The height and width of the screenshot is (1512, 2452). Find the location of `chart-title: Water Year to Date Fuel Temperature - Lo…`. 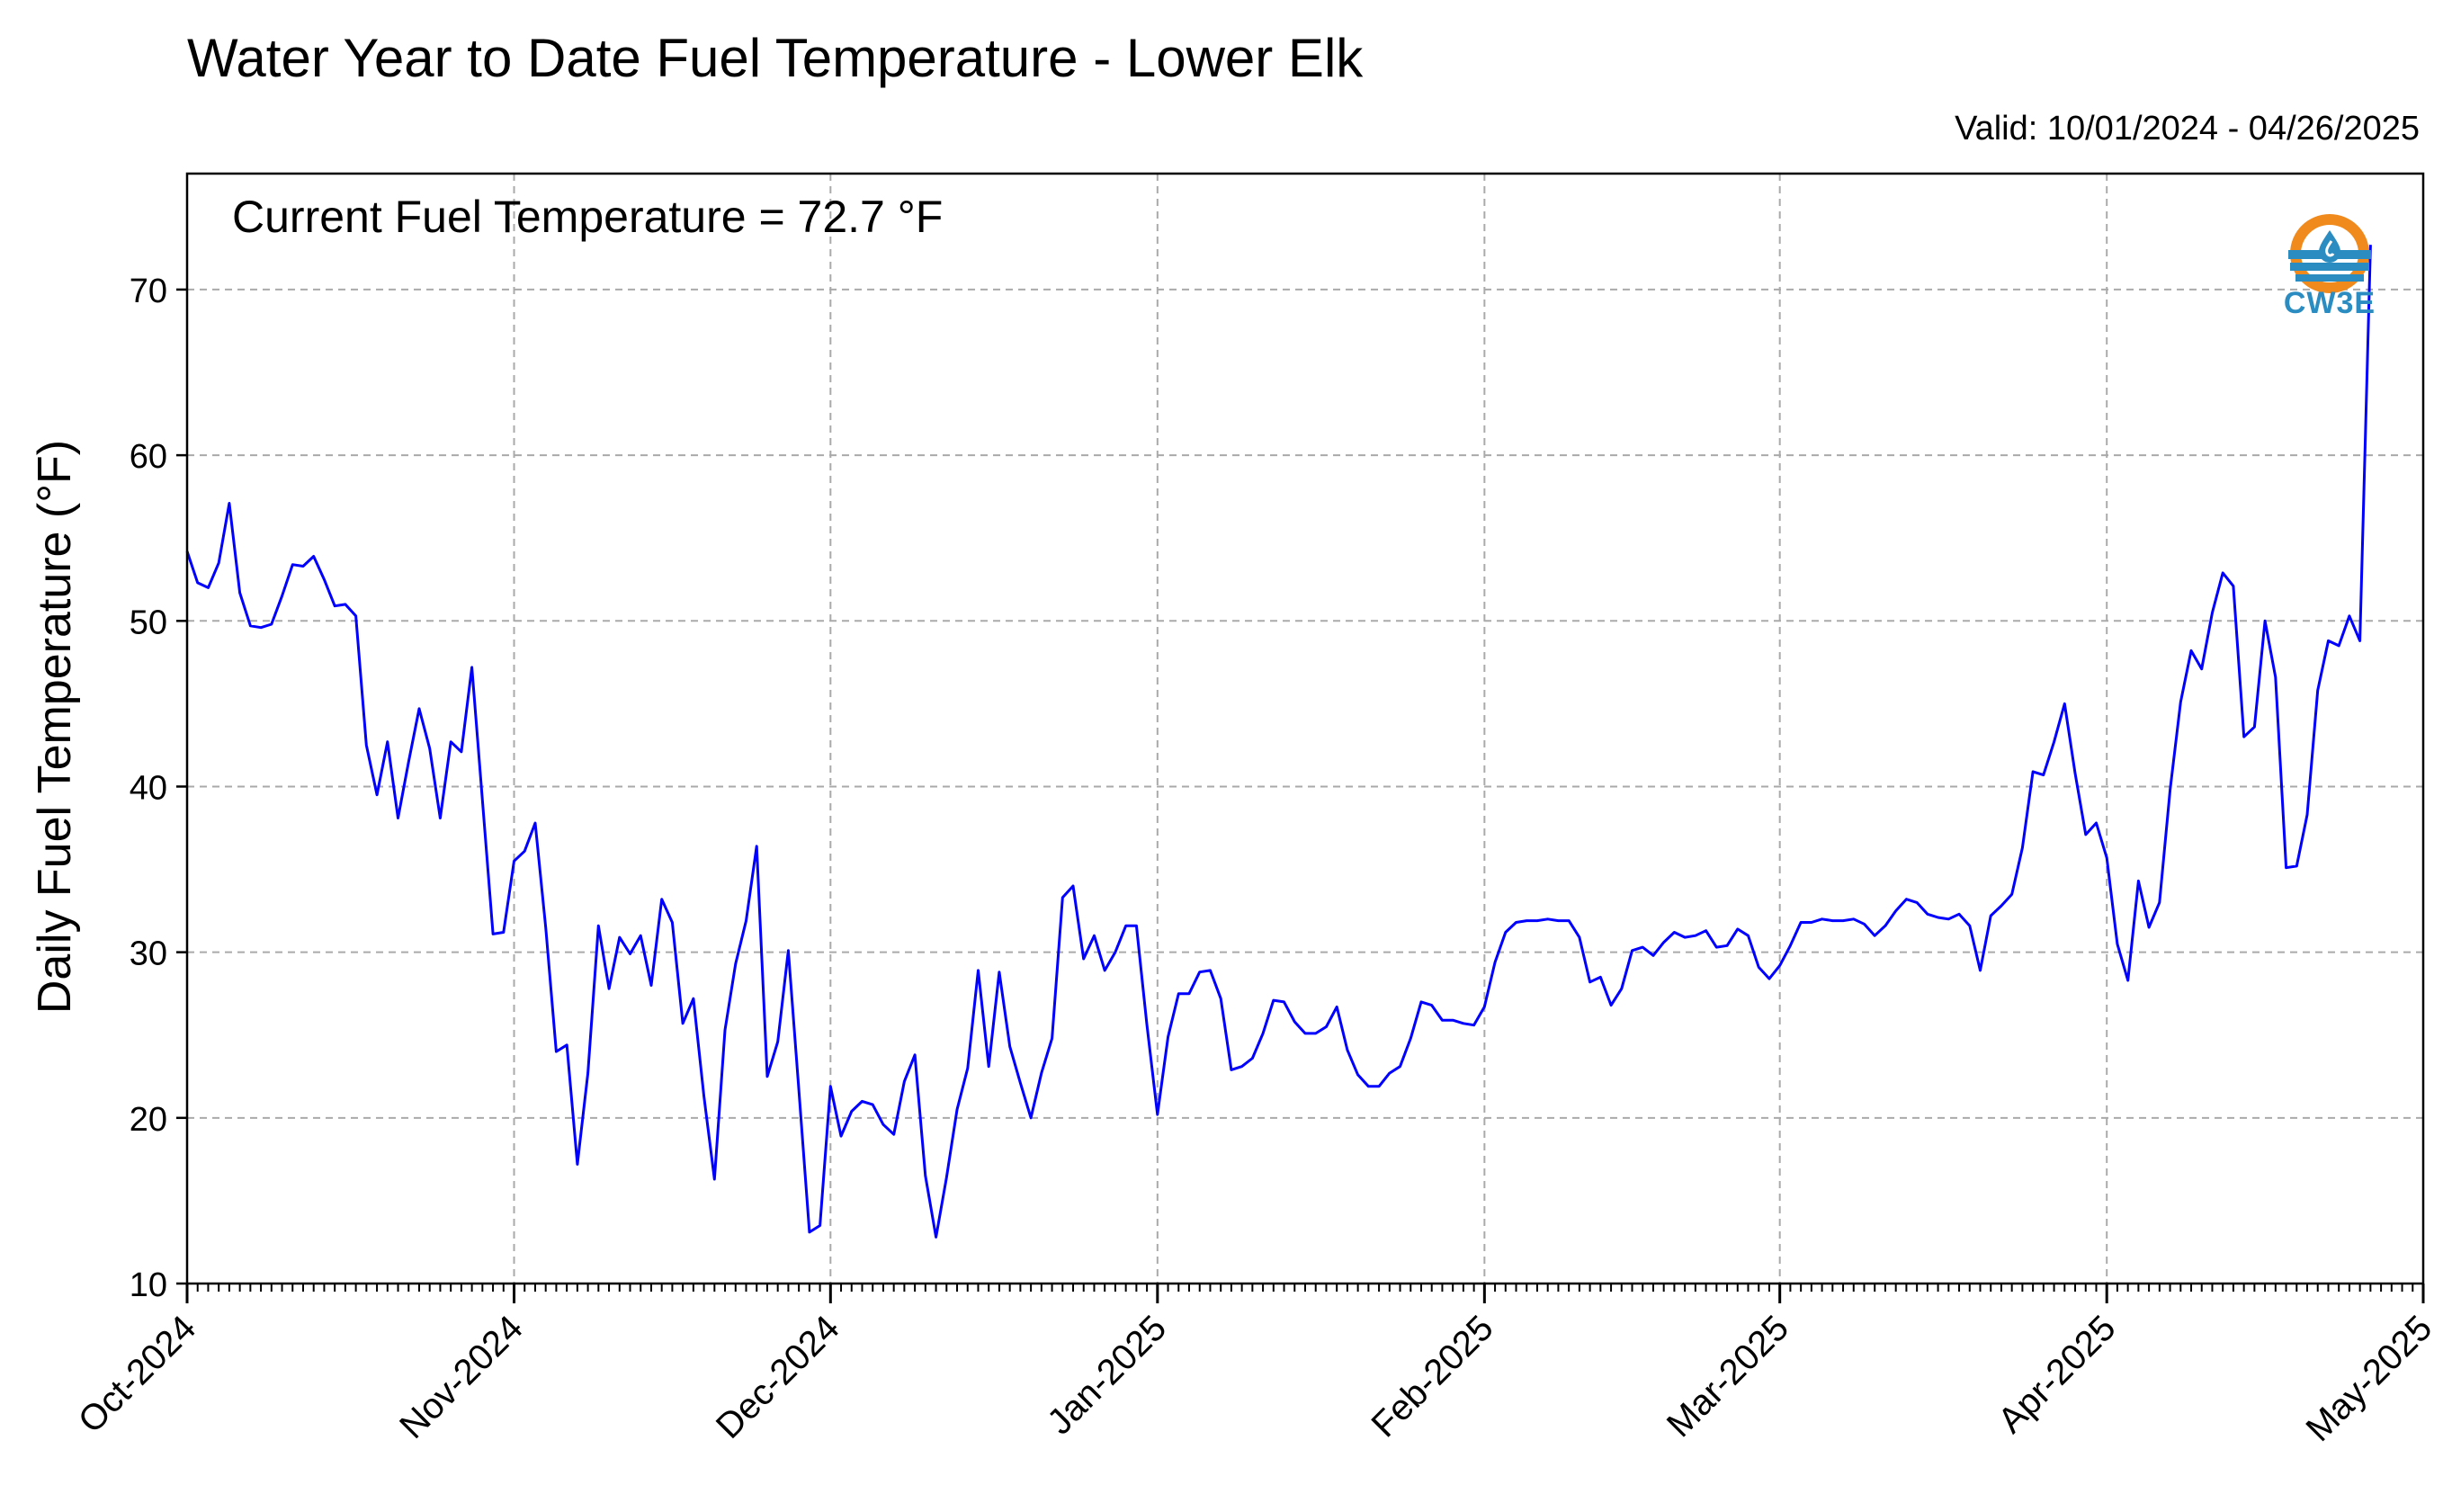

chart-title: Water Year to Date Fuel Temperature - Lo… is located at coordinates (775, 58).